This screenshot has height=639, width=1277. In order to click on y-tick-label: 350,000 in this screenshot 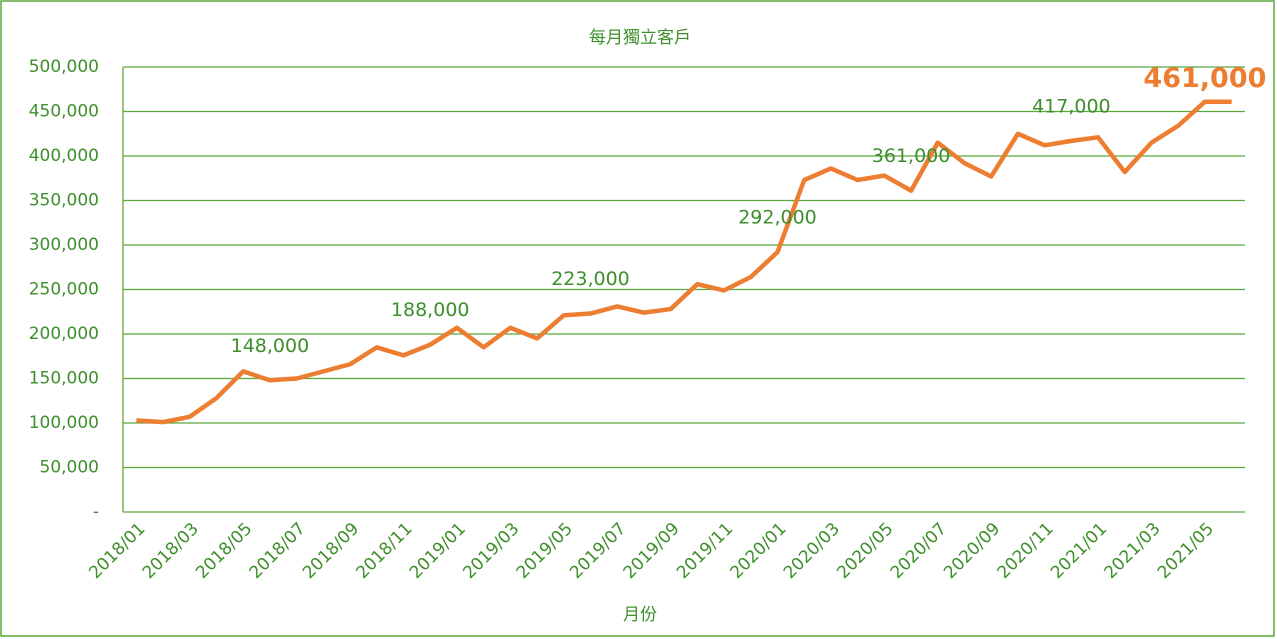, I will do `click(64, 201)`.